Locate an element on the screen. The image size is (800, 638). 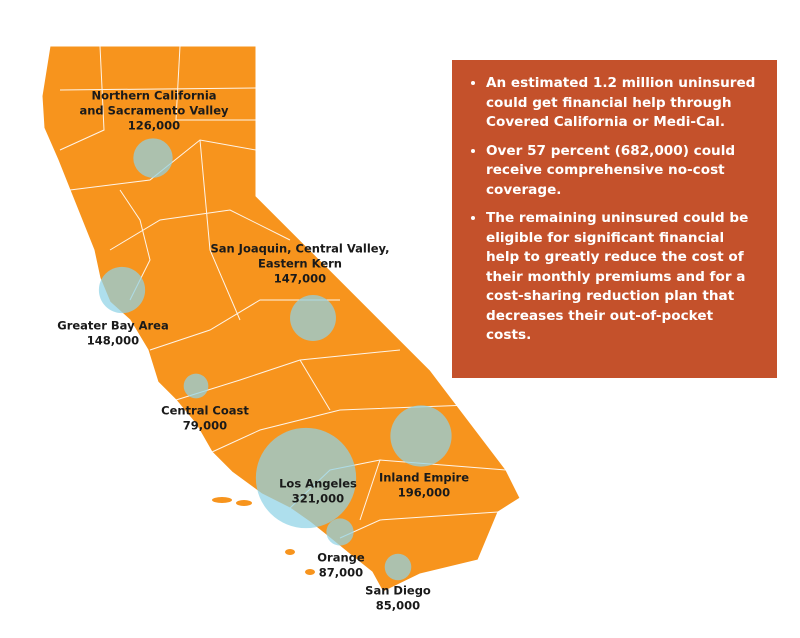
region-name: Central Coast is located at coordinates (205, 411).